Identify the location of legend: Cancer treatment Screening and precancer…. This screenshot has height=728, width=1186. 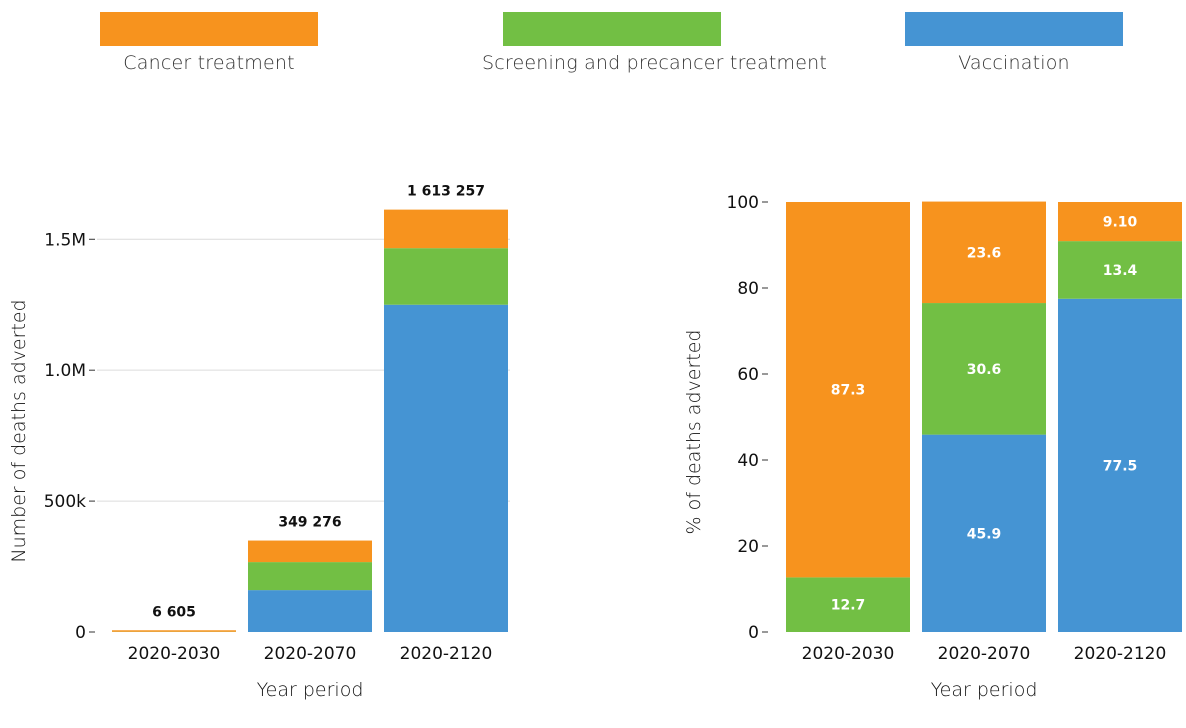
(593, 47).